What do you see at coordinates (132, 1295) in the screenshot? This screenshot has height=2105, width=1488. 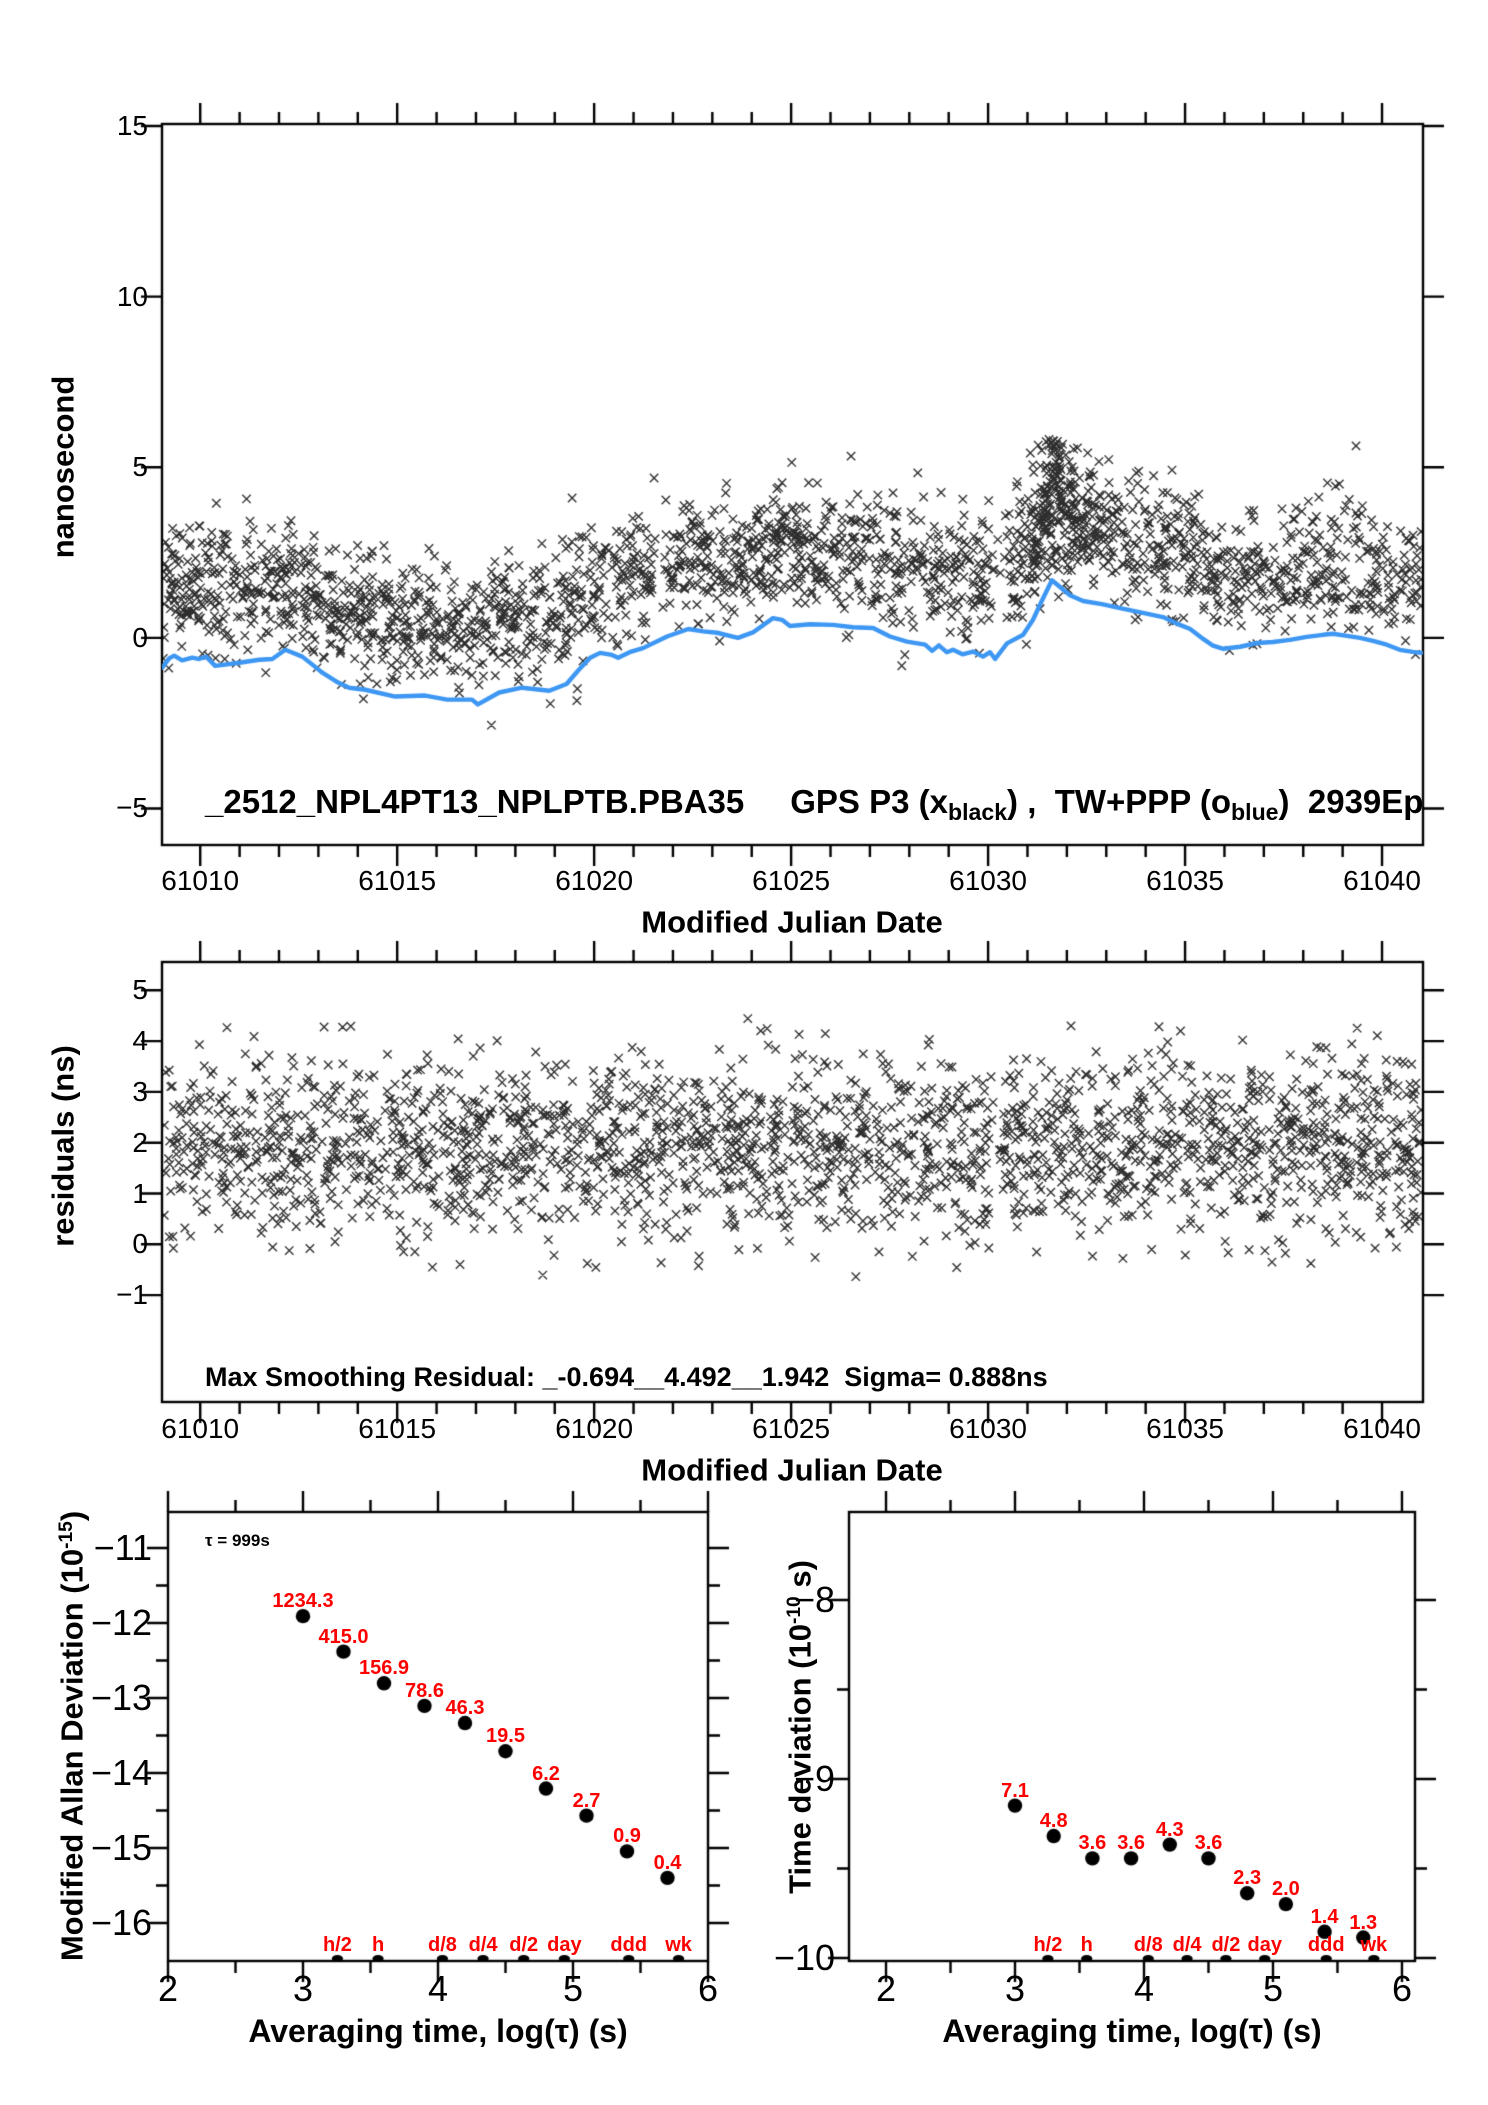 I see `y-tick-label: −1` at bounding box center [132, 1295].